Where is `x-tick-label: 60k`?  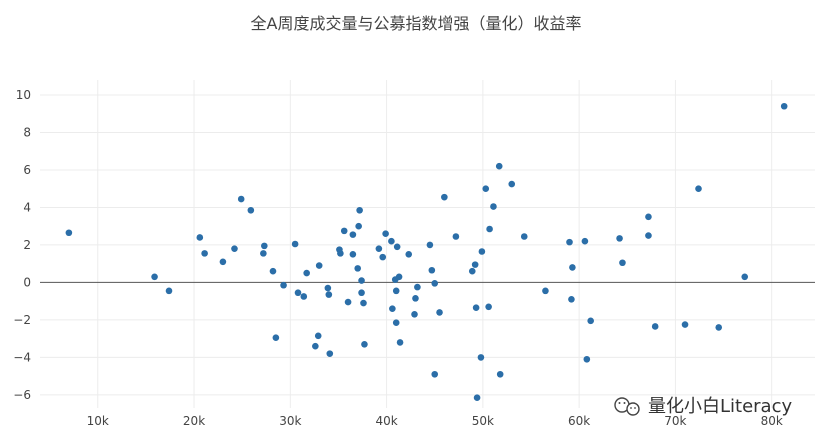
x-tick-label: 60k is located at coordinates (579, 421).